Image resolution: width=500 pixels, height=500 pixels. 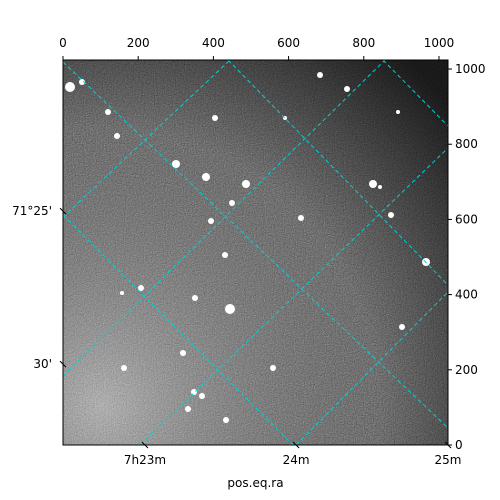 I want to click on dec-tick-label: 71°25', so click(x=32, y=211).